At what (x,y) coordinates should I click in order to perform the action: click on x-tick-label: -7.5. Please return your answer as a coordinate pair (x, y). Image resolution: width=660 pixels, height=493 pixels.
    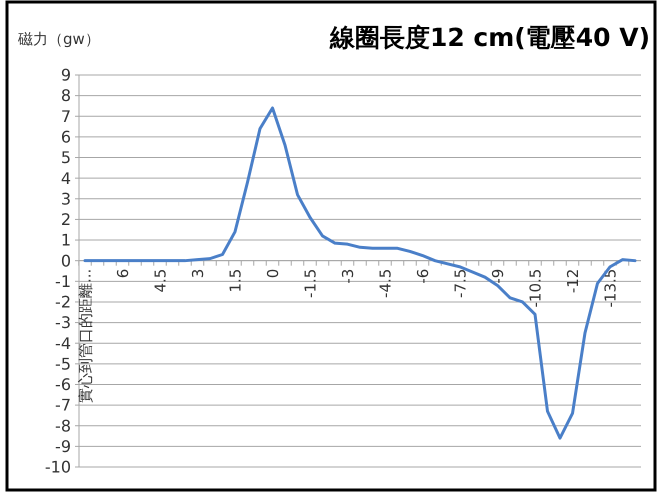
    Looking at the image, I should click on (460, 283).